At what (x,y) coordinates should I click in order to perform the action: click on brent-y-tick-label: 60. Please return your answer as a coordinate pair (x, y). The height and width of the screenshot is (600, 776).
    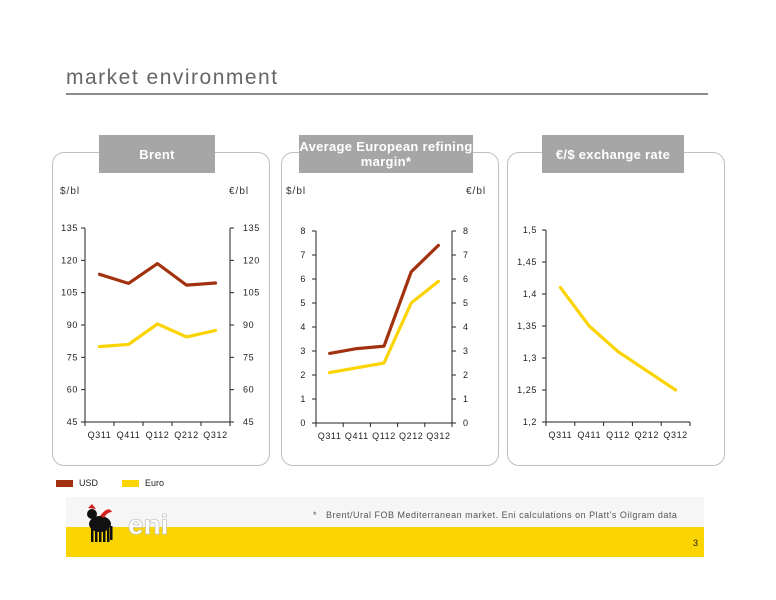
    Looking at the image, I should click on (72, 390).